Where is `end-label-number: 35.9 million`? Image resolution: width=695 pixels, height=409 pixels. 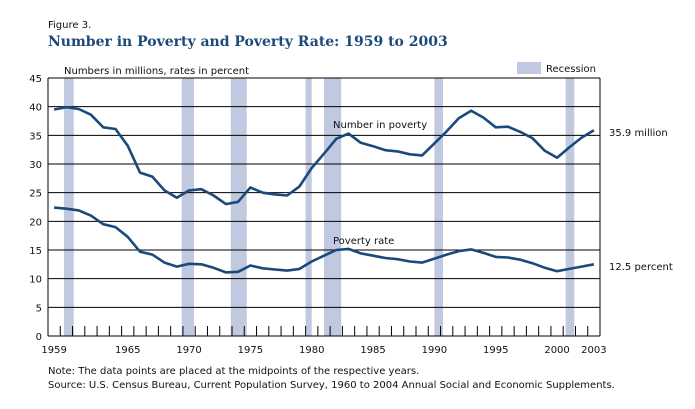
end-label-number: 35.9 million is located at coordinates (638, 133).